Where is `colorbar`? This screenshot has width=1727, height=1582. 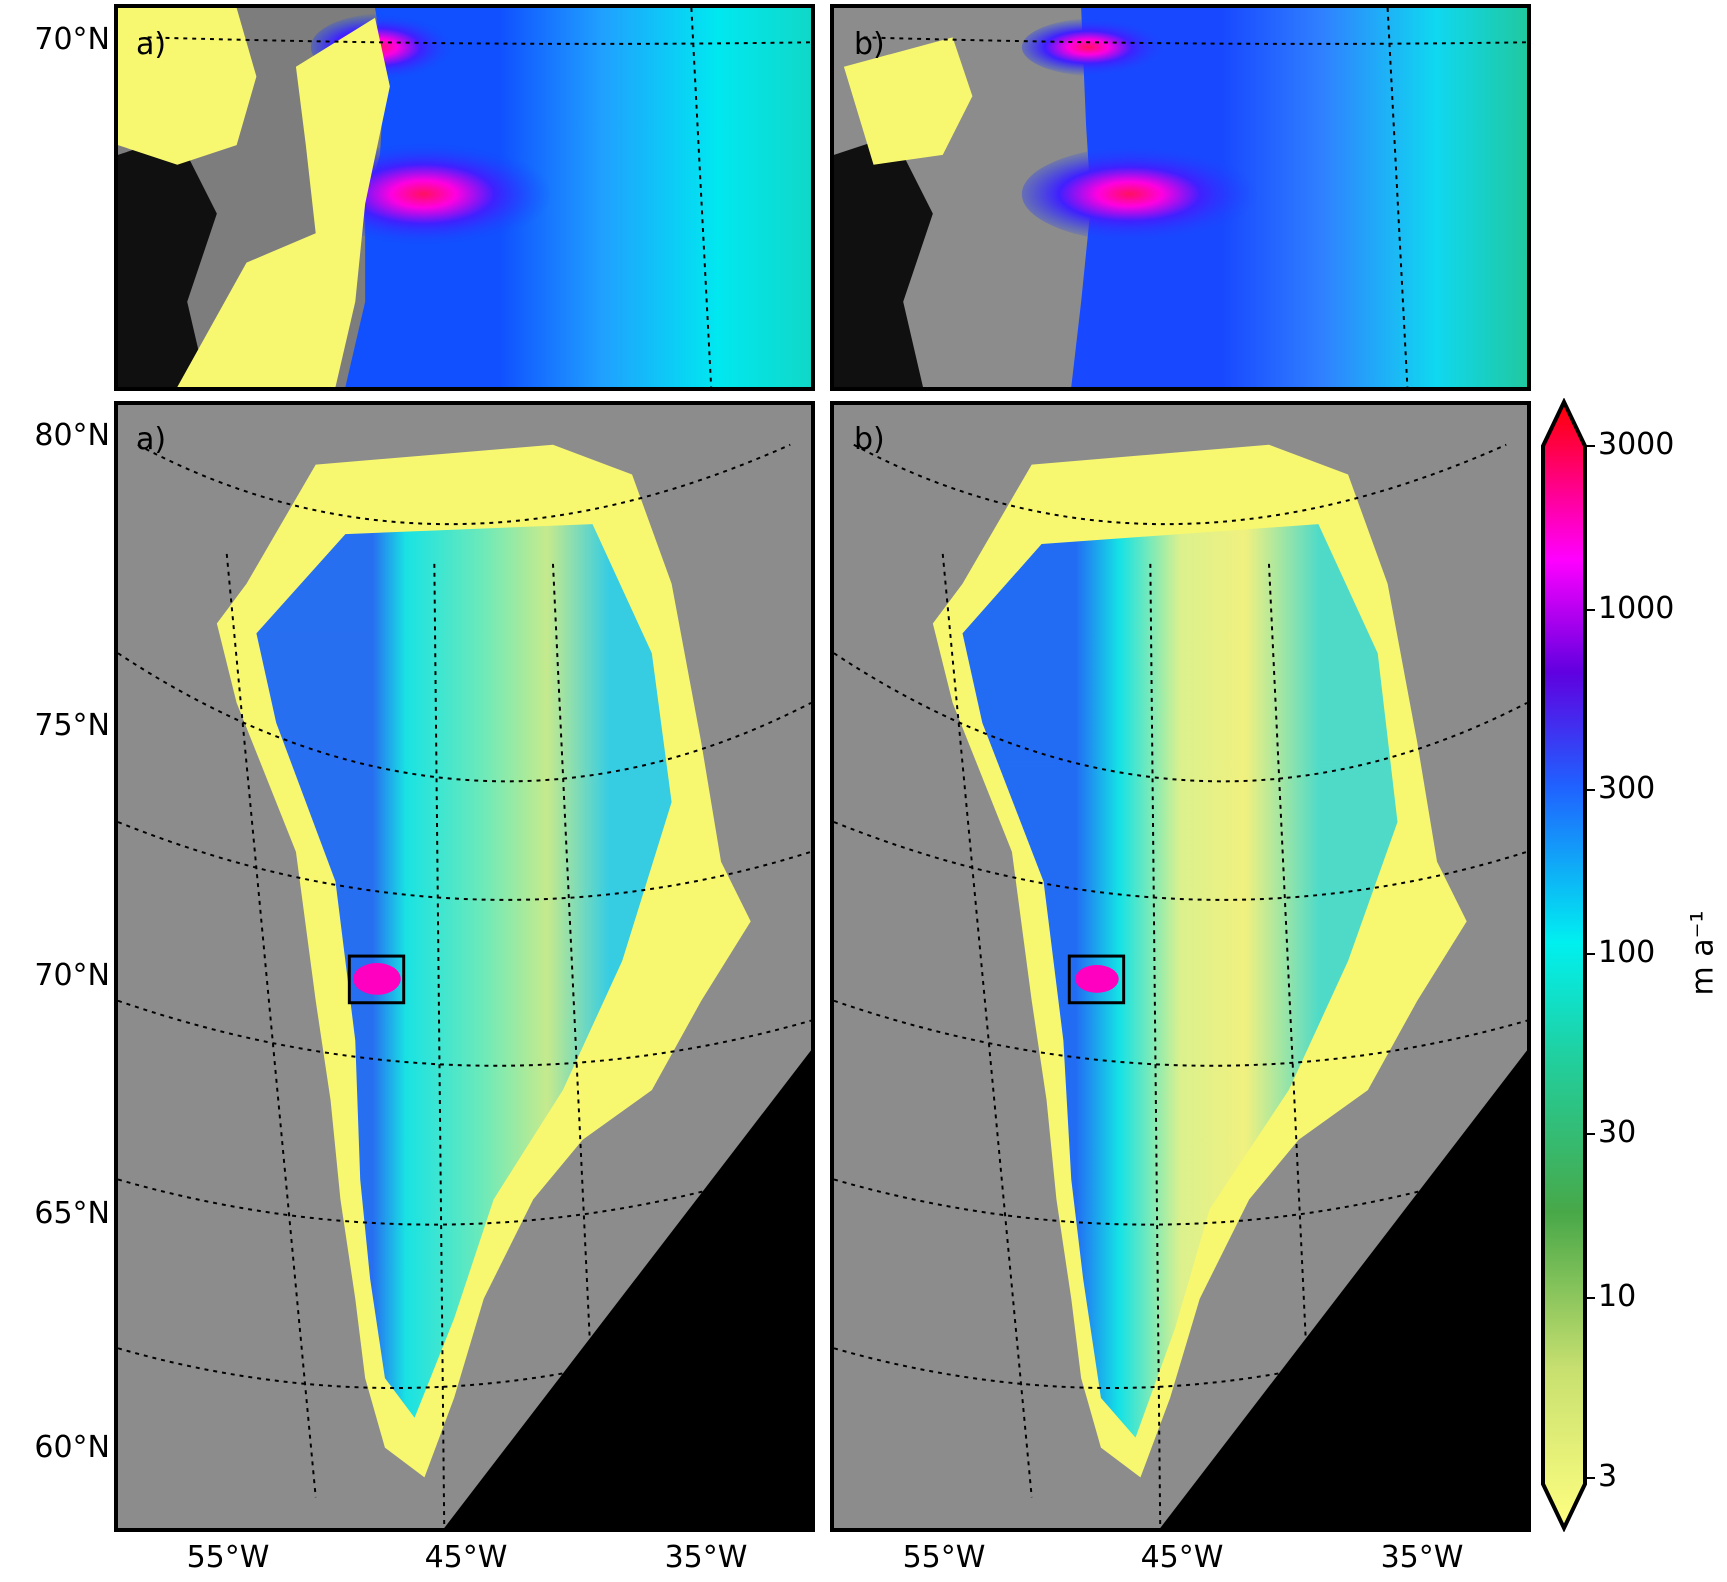
colorbar is located at coordinates (1564, 965).